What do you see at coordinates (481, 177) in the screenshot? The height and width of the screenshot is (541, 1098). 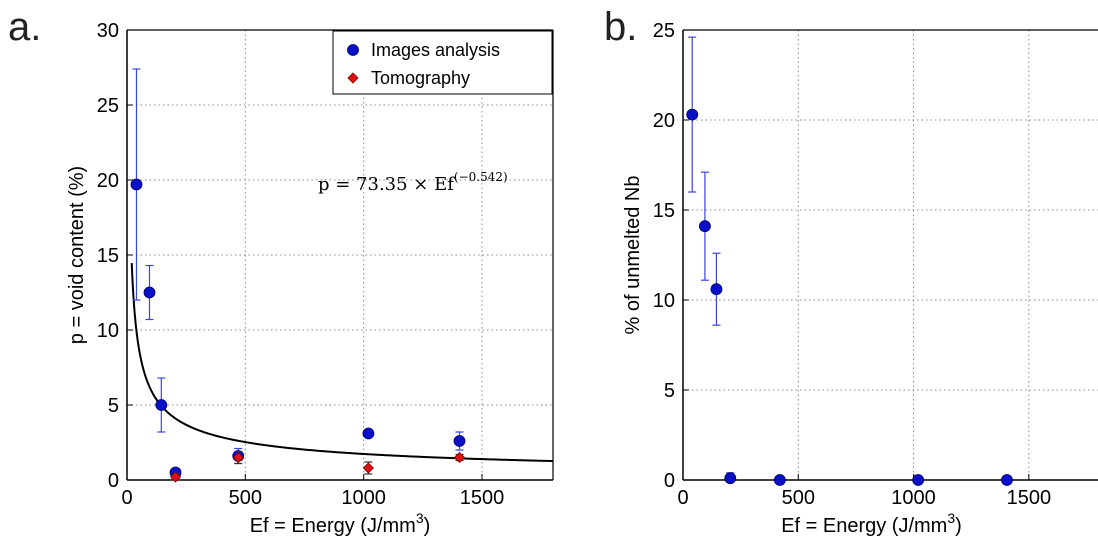 I see `fit-equation-exponent: (−0.542)` at bounding box center [481, 177].